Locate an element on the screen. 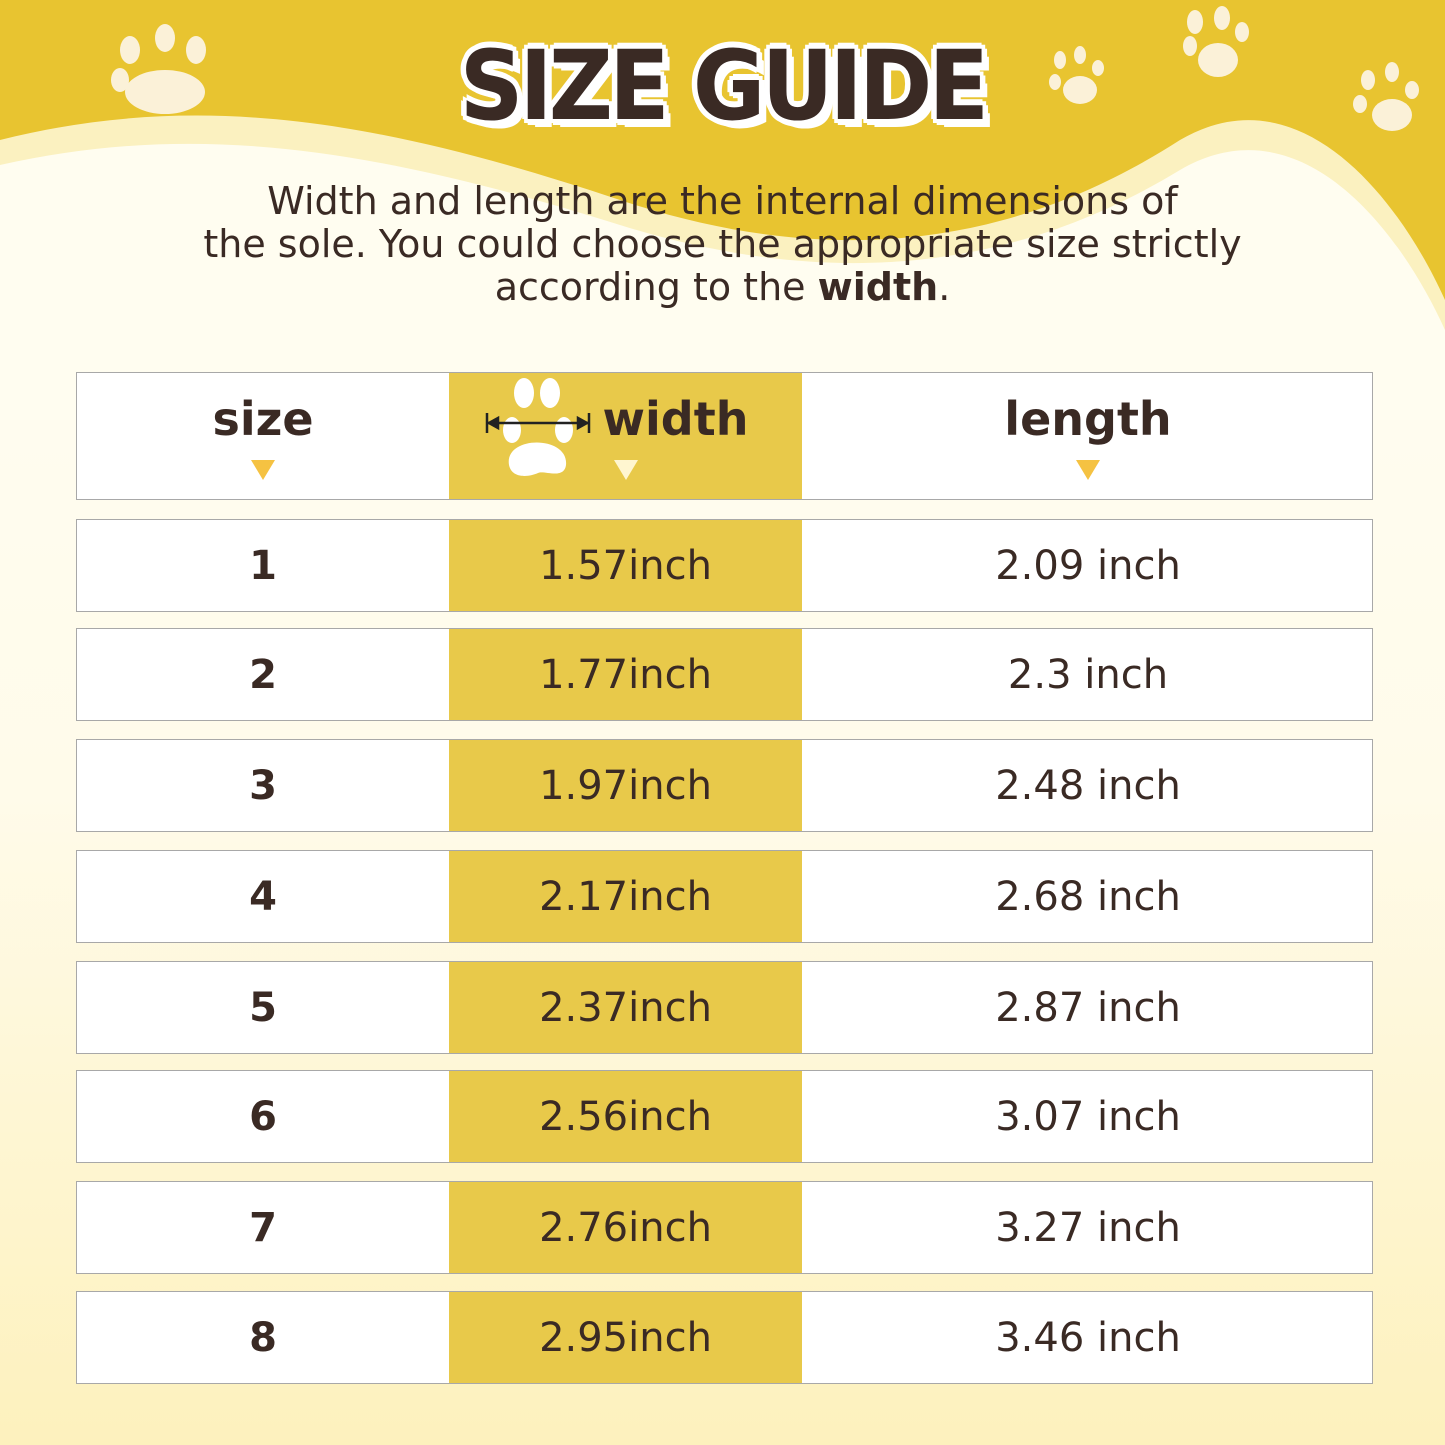  table-row: 5 2.37inch 2.87 inch is located at coordinates (724, 1007).